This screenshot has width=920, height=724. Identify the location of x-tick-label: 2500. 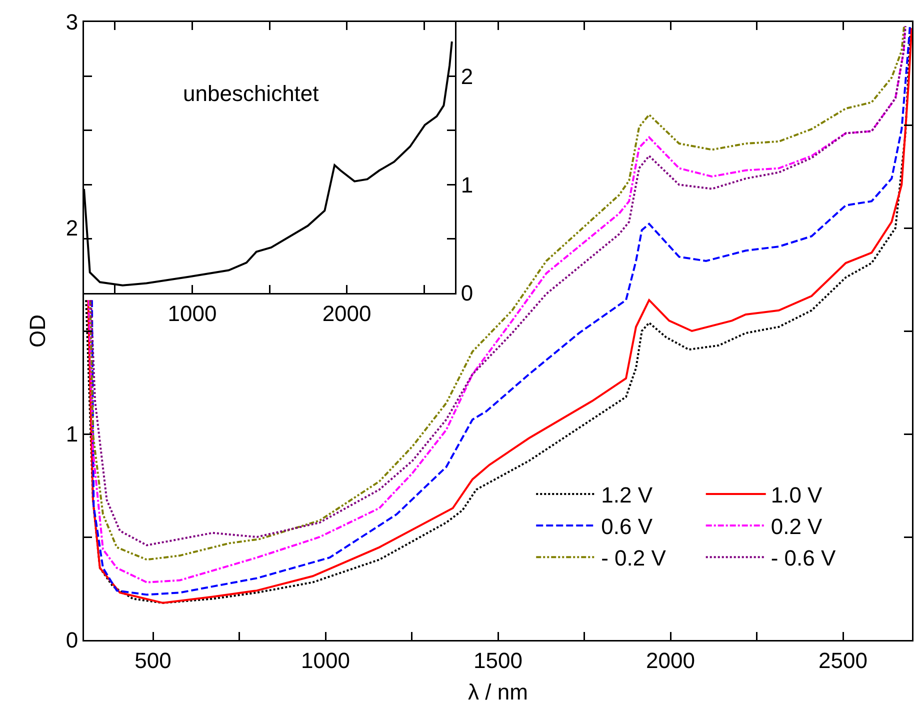
(843, 660).